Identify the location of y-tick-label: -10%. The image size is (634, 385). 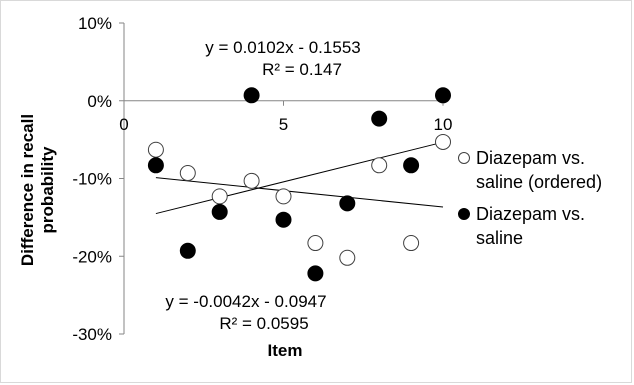
(92, 179).